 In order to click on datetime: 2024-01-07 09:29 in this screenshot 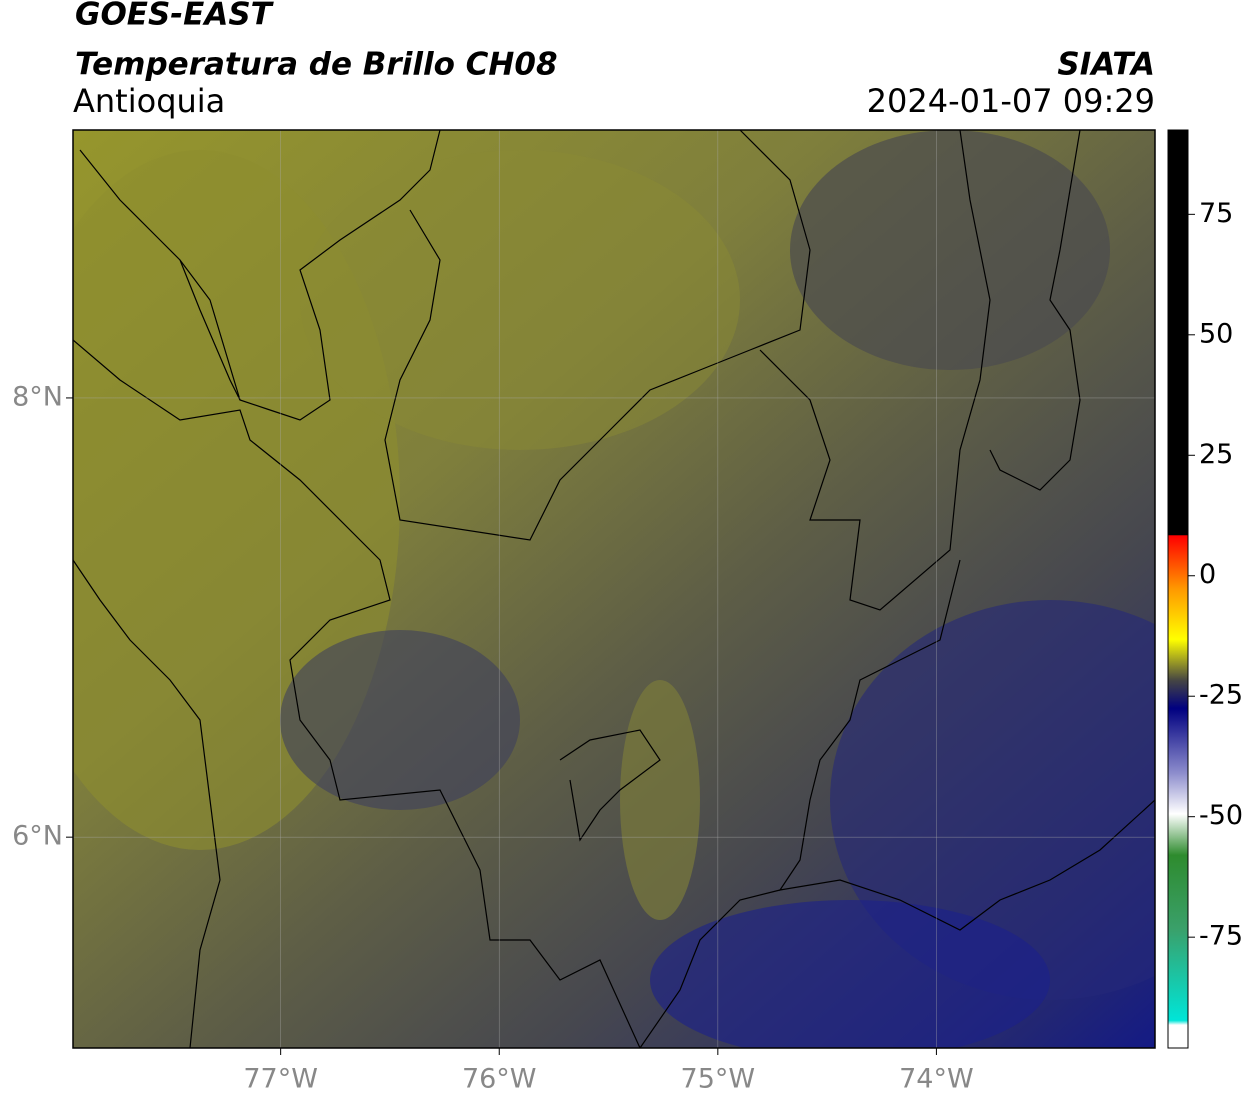, I will do `click(1011, 101)`.